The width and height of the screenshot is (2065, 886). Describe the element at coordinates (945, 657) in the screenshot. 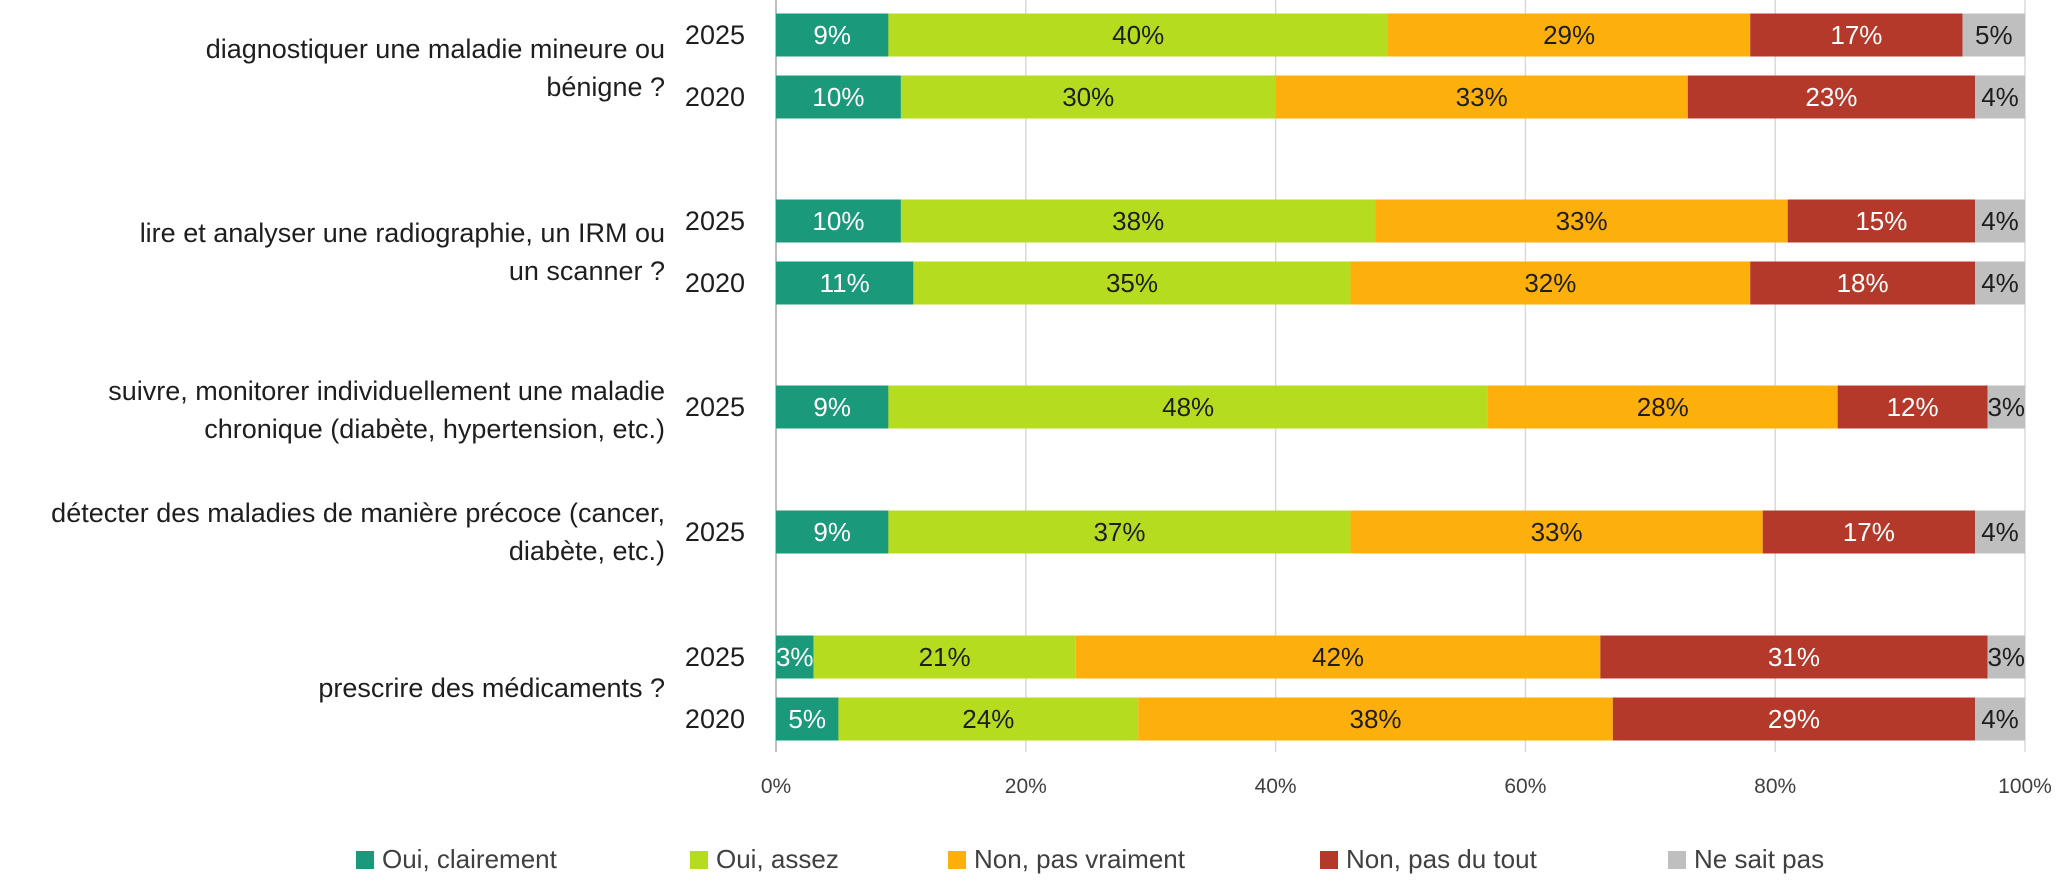

I see `data-label: 21%` at that location.